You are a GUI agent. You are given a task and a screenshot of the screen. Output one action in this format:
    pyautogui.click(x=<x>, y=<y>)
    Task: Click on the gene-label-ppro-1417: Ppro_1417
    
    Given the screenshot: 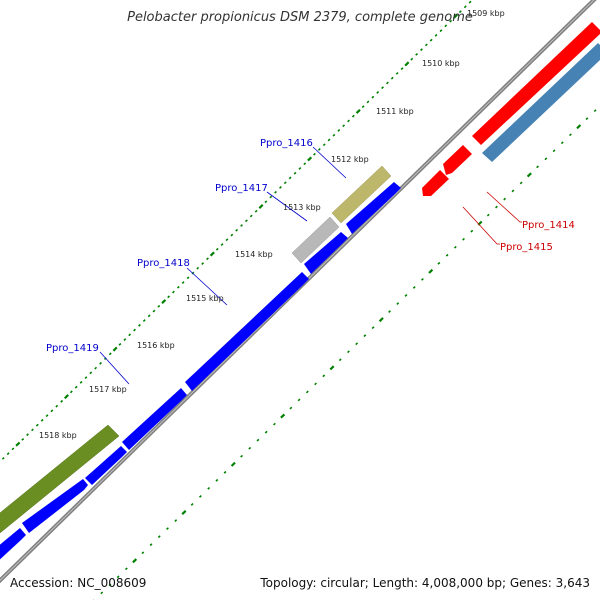 What is the action you would take?
    pyautogui.click(x=241, y=188)
    